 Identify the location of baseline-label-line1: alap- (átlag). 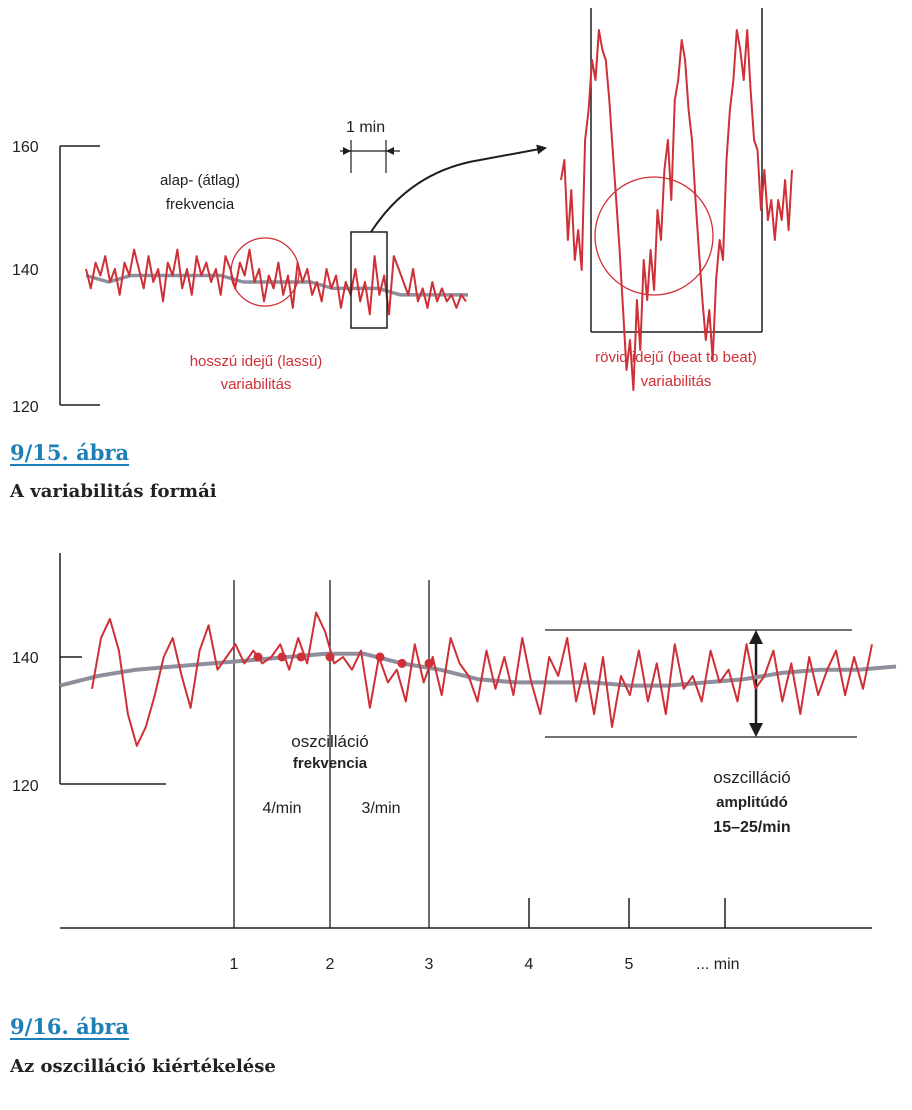
(200, 180).